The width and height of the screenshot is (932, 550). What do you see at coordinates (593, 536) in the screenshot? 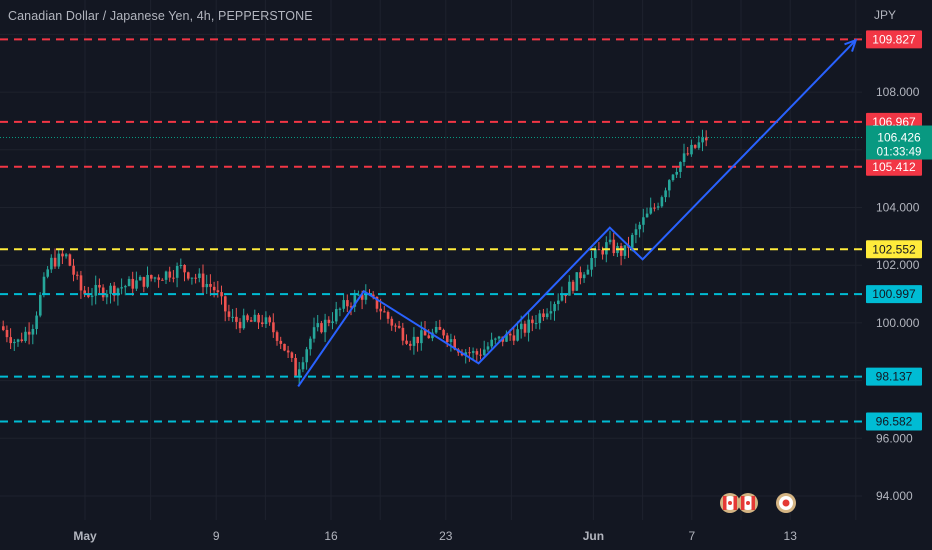
I see `x-tick-label: Jun` at bounding box center [593, 536].